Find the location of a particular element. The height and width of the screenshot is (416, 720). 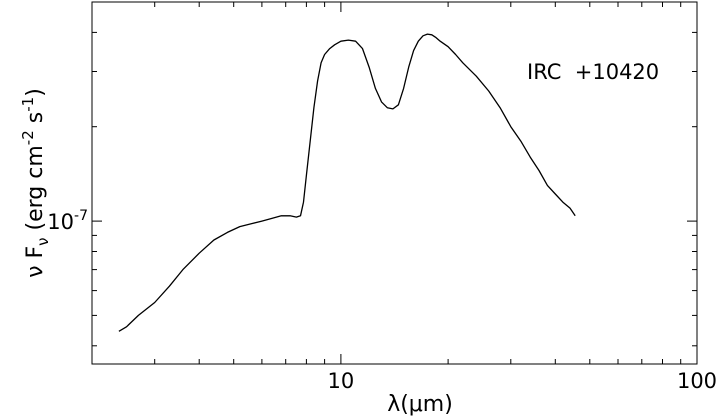

x-tick-label: 10 is located at coordinates (341, 381).